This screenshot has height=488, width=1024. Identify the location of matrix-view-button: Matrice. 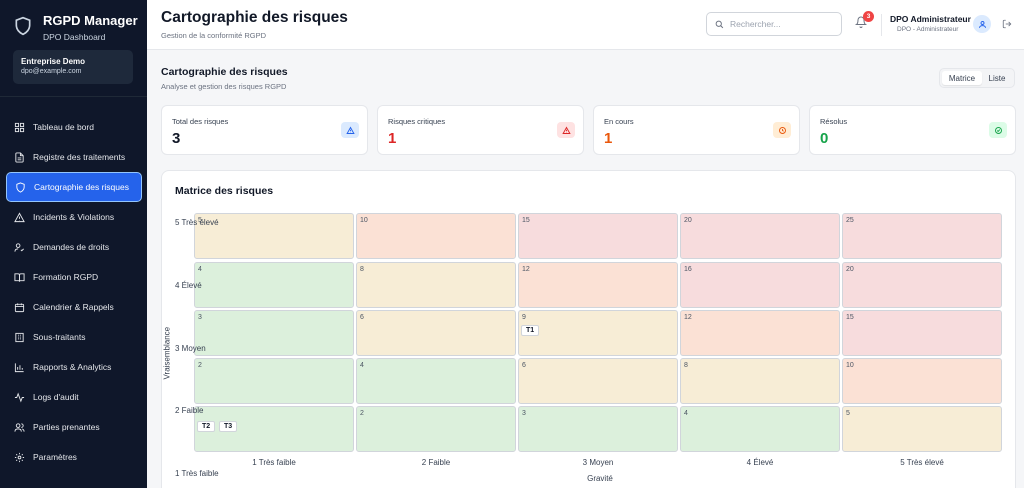
(962, 78).